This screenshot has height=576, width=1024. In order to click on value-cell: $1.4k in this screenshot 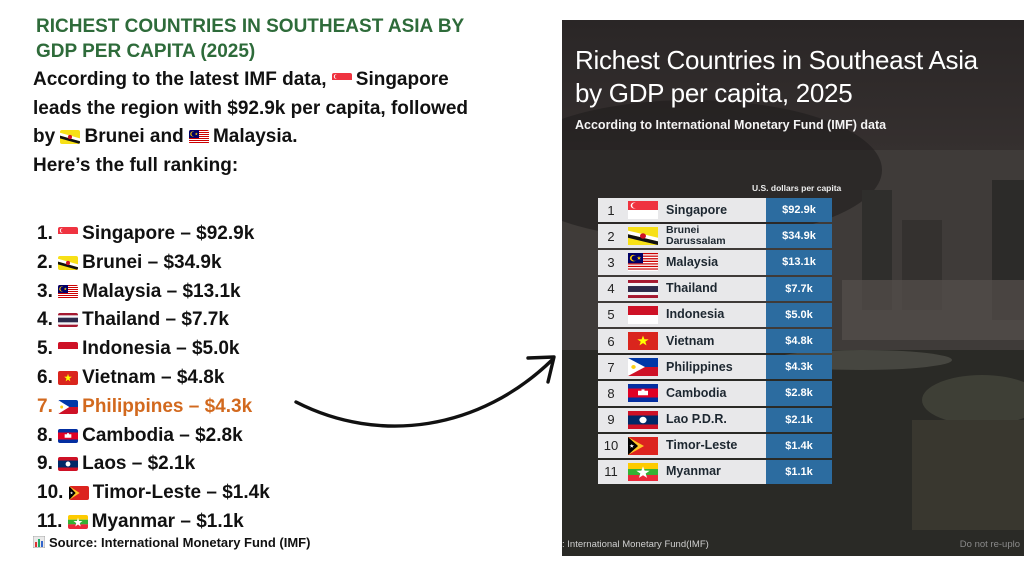, I will do `click(799, 445)`.